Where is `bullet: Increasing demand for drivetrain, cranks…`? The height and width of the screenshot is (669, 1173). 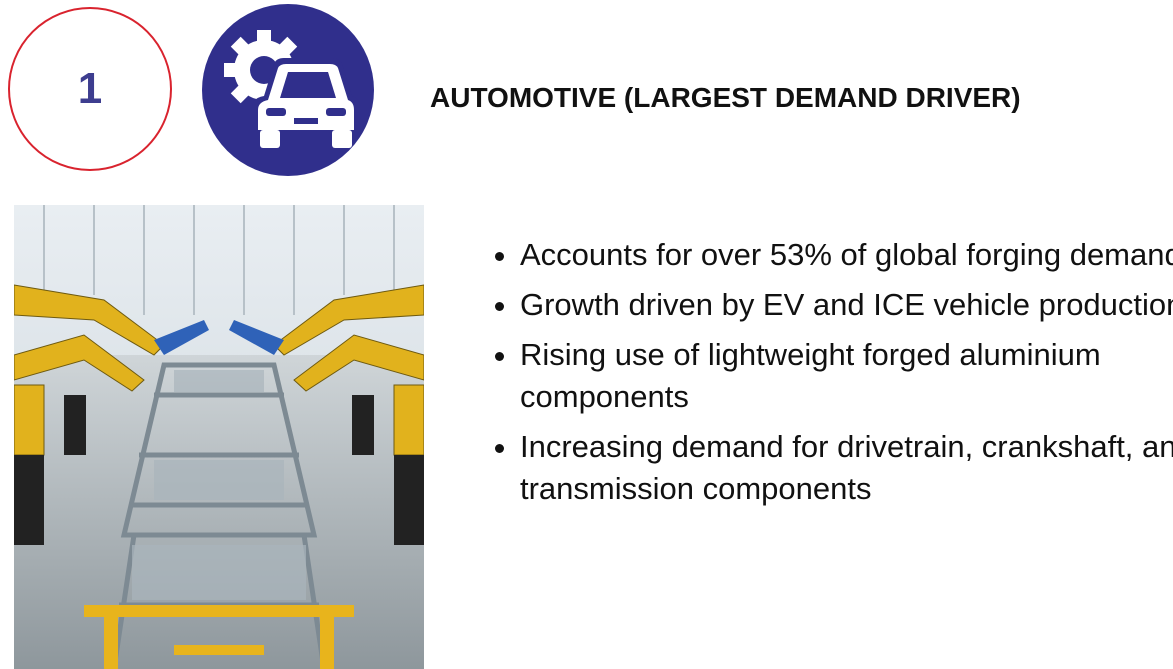
bullet: Increasing demand for drivetrain, cranks… is located at coordinates (846, 468).